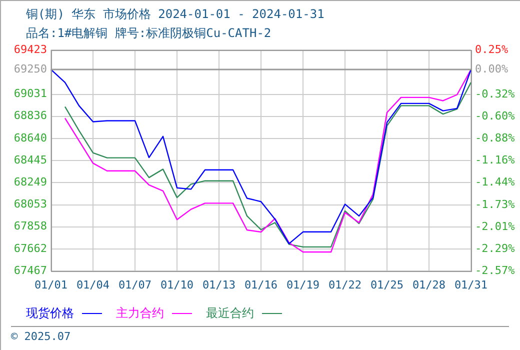 This screenshot has width=520, height=350. I want to click on legend-label: 主力合约, so click(140, 313).